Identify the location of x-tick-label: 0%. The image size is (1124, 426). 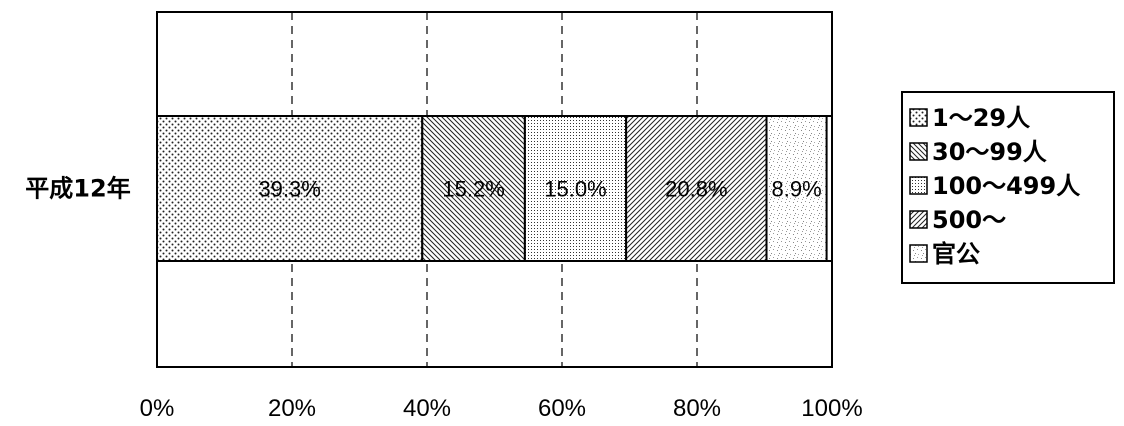
(157, 408).